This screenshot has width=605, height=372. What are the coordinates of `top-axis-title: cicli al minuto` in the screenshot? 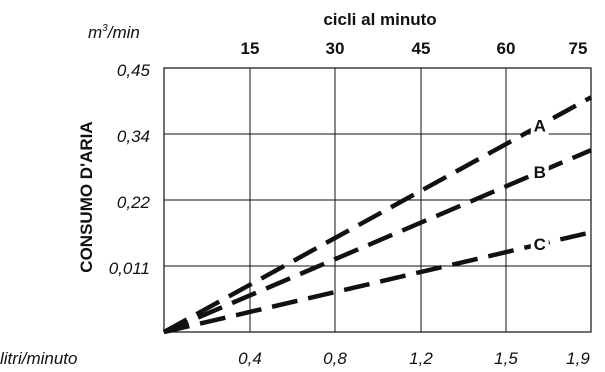 It's located at (379, 19).